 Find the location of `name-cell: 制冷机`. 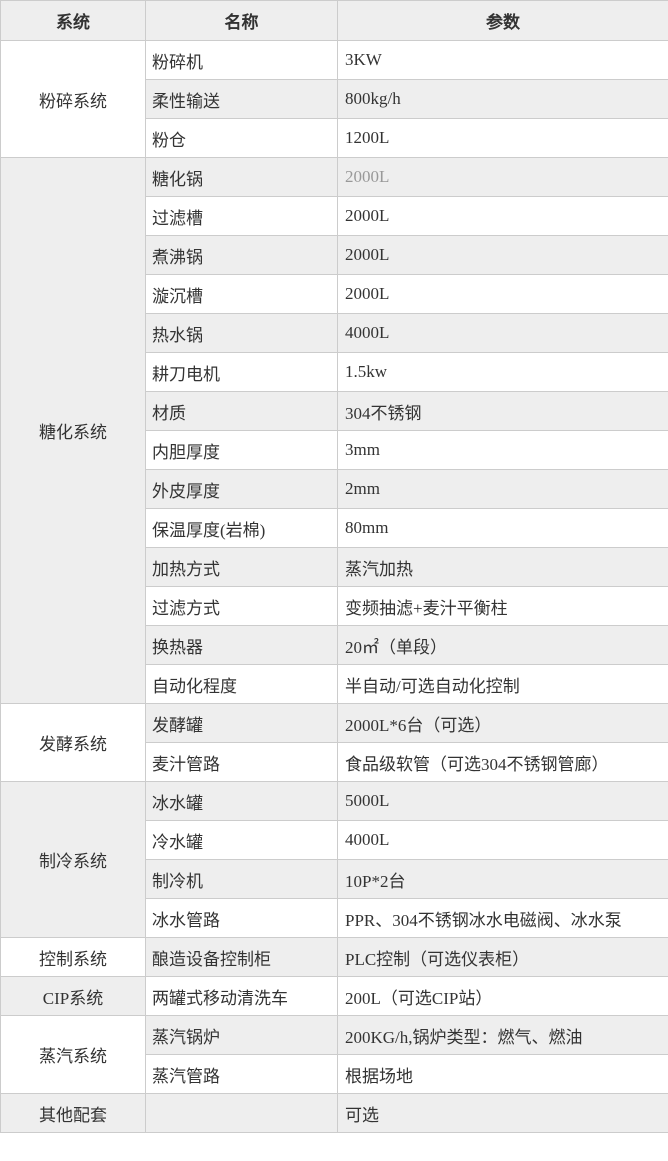

name-cell: 制冷机 is located at coordinates (241, 879).